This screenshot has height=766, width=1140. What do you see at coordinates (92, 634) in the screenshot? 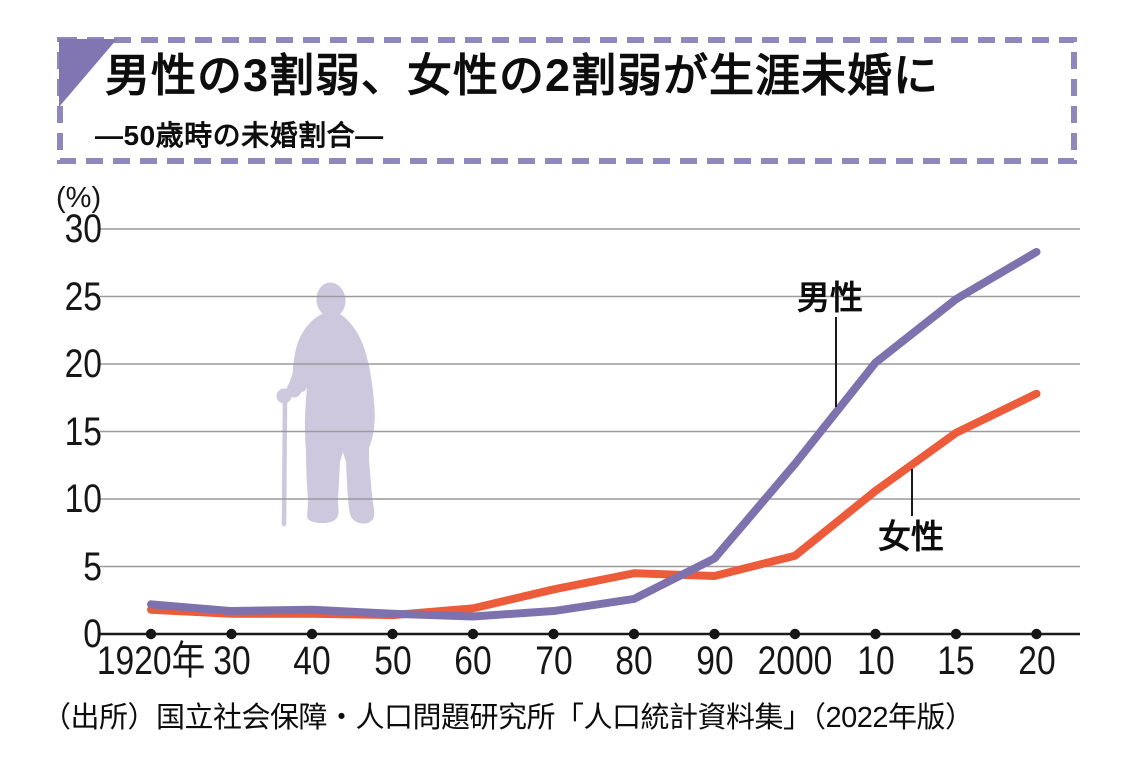
I see `y-tick-label-0: 0` at bounding box center [92, 634].